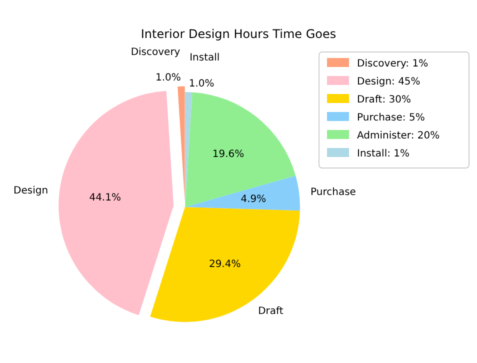 This screenshot has width=477, height=363. I want to click on legend-label: Administer: 20%, so click(398, 136).